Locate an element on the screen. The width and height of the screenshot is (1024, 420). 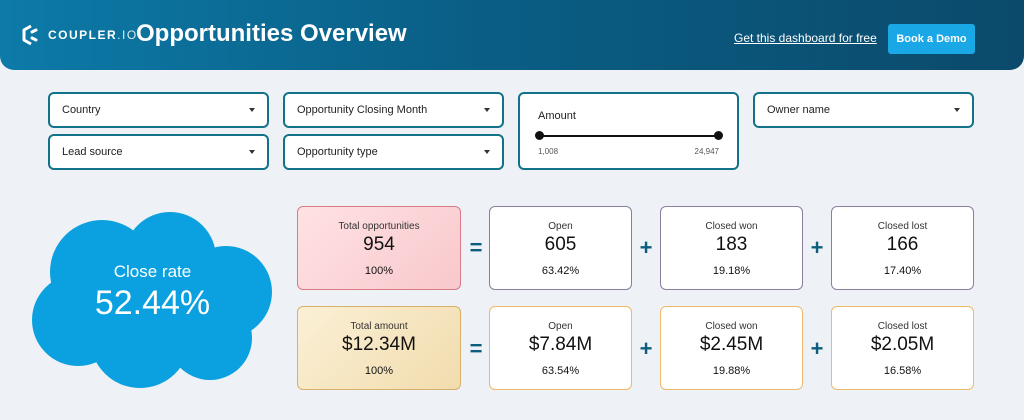
closed-lost-amount-card: Closed lost $2.05M 16.58% is located at coordinates (902, 348).